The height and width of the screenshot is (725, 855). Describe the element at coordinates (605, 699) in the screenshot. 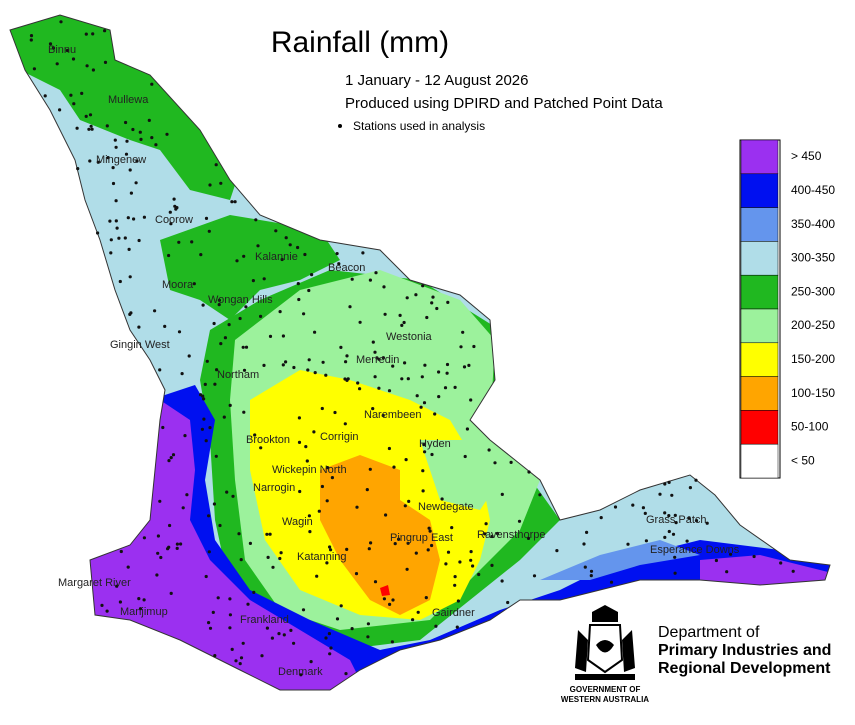

I see `government-text: WESTERN AUSTRALIA` at that location.